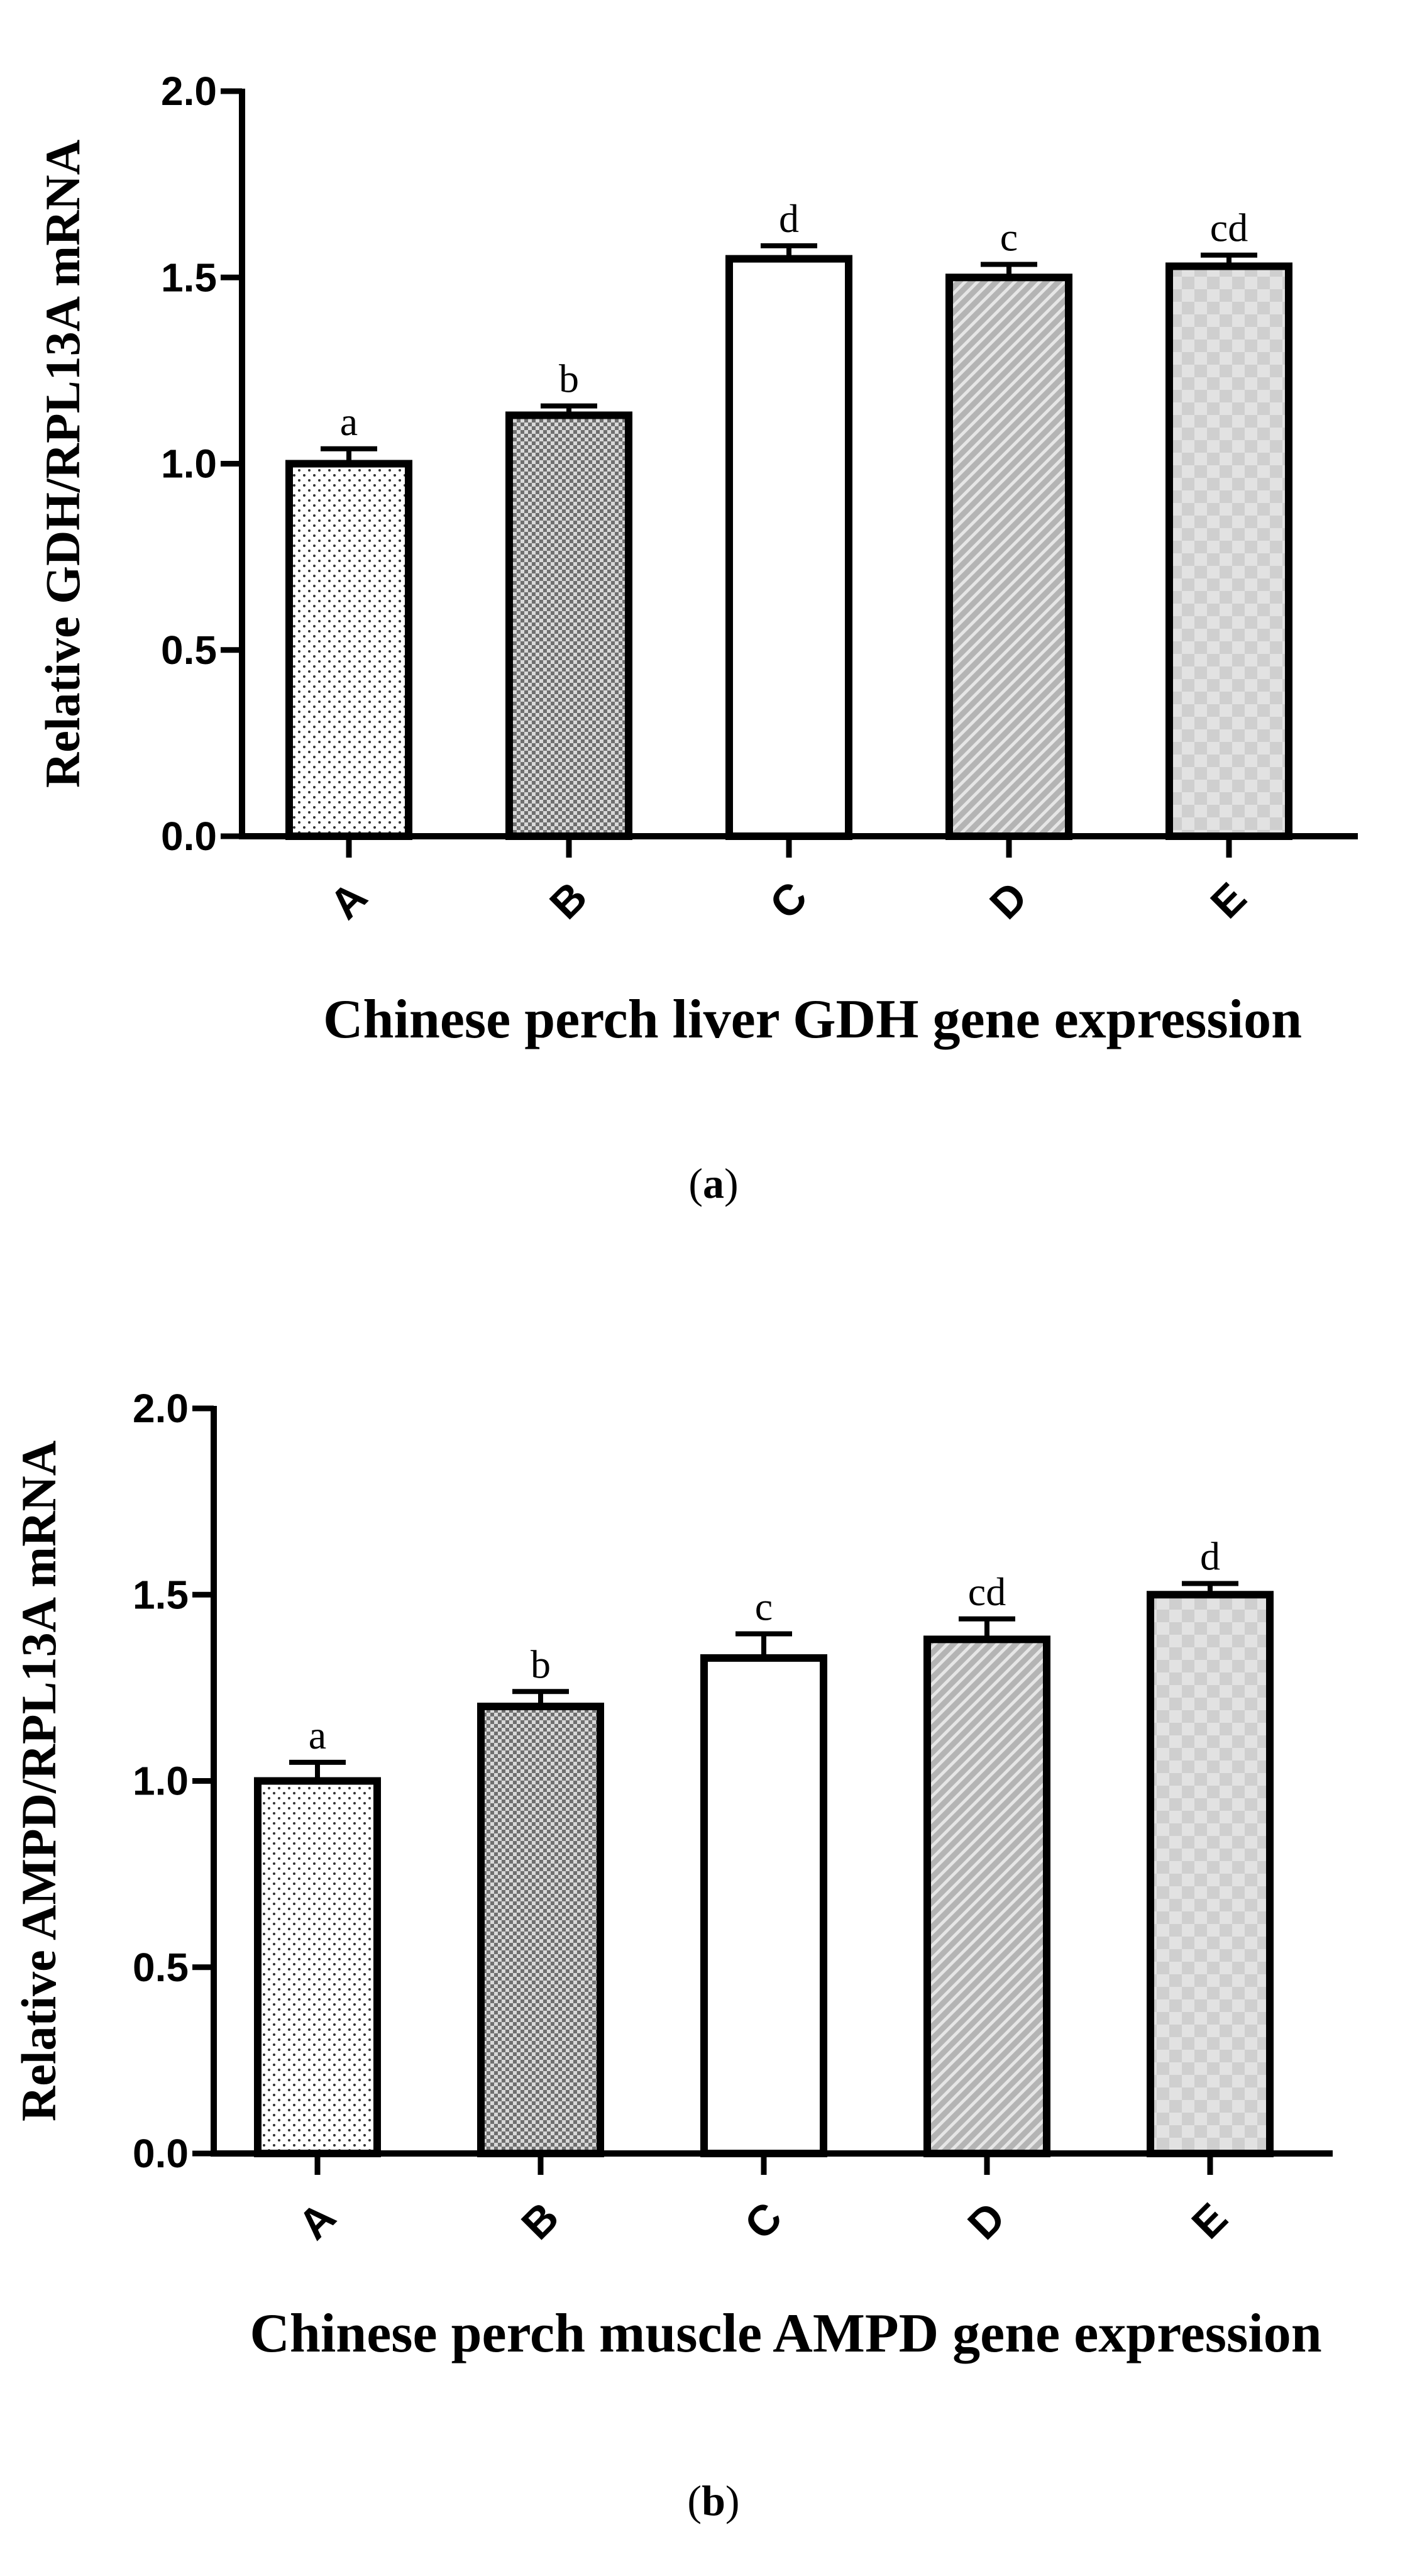 This screenshot has height=2576, width=1427. I want to click on panel-label: (a), so click(713, 1183).